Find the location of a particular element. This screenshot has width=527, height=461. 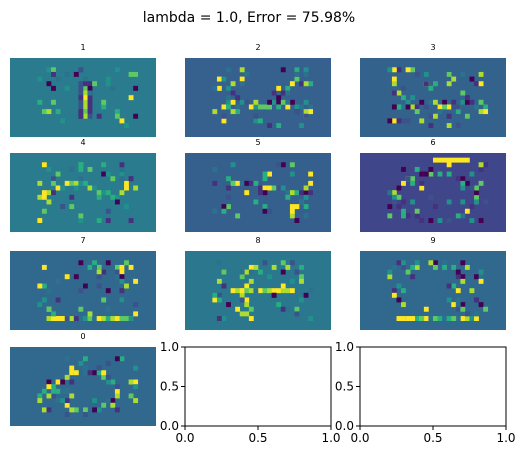

x-tick-label: 0.5 is located at coordinates (432, 438).